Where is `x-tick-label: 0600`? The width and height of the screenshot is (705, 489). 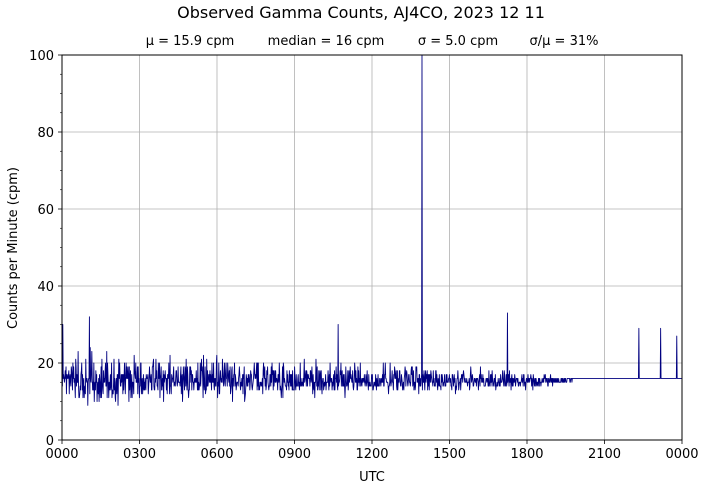
x-tick-label: 0600 is located at coordinates (216, 454).